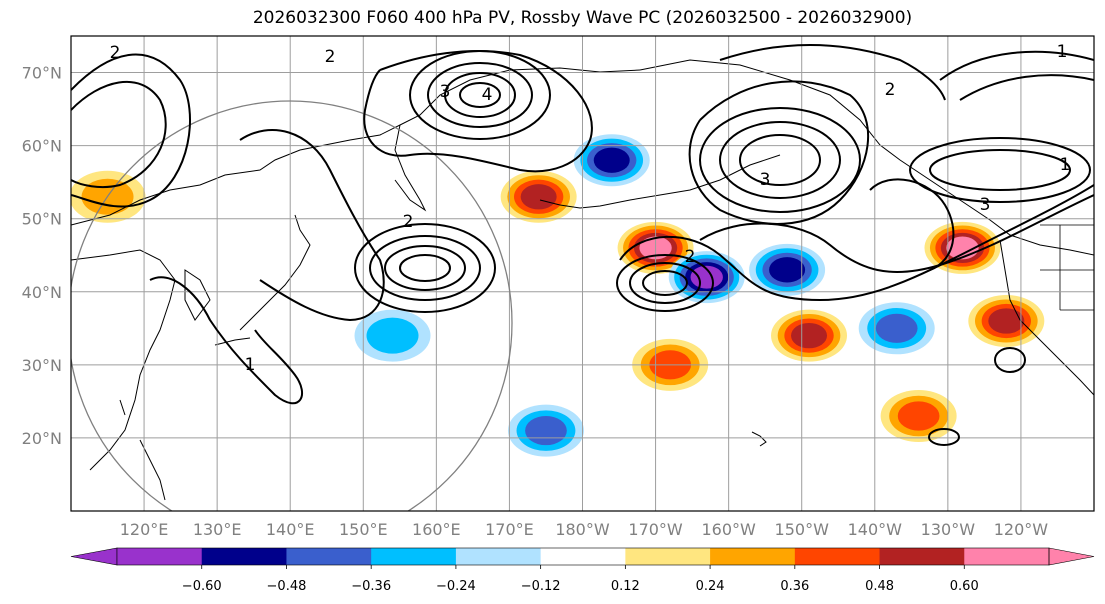  I want to click on aleutian-chain, so click(660, 181).